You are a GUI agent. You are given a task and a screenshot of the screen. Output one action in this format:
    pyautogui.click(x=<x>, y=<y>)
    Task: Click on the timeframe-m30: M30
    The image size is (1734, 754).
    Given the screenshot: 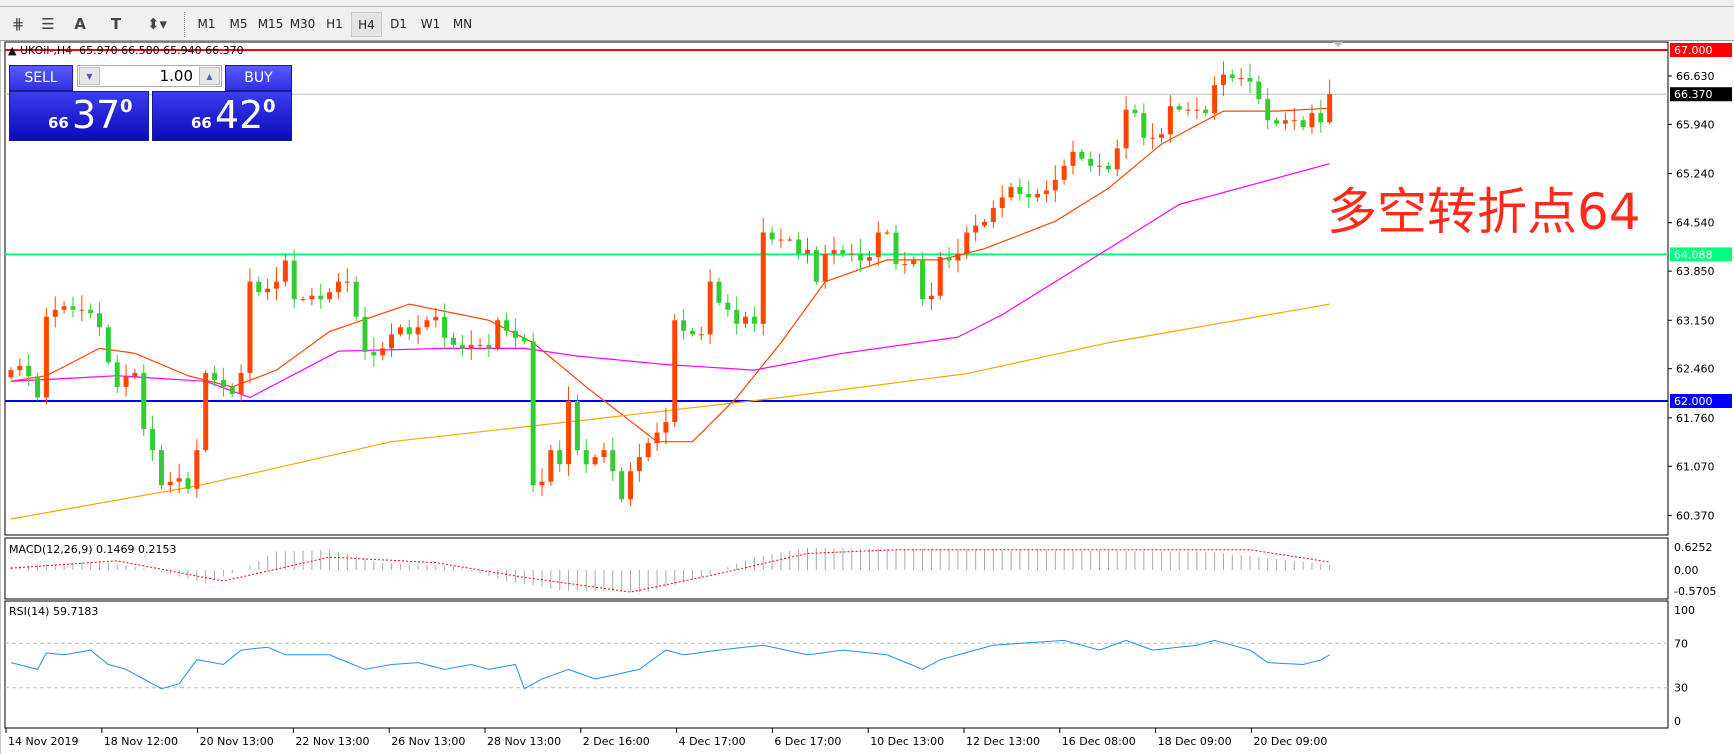 What is the action you would take?
    pyautogui.click(x=302, y=24)
    